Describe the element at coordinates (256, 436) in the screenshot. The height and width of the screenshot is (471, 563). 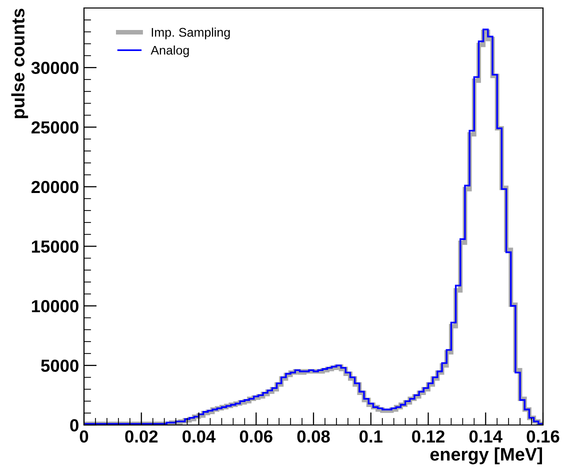
I see `x-tick-label: 0.06` at that location.